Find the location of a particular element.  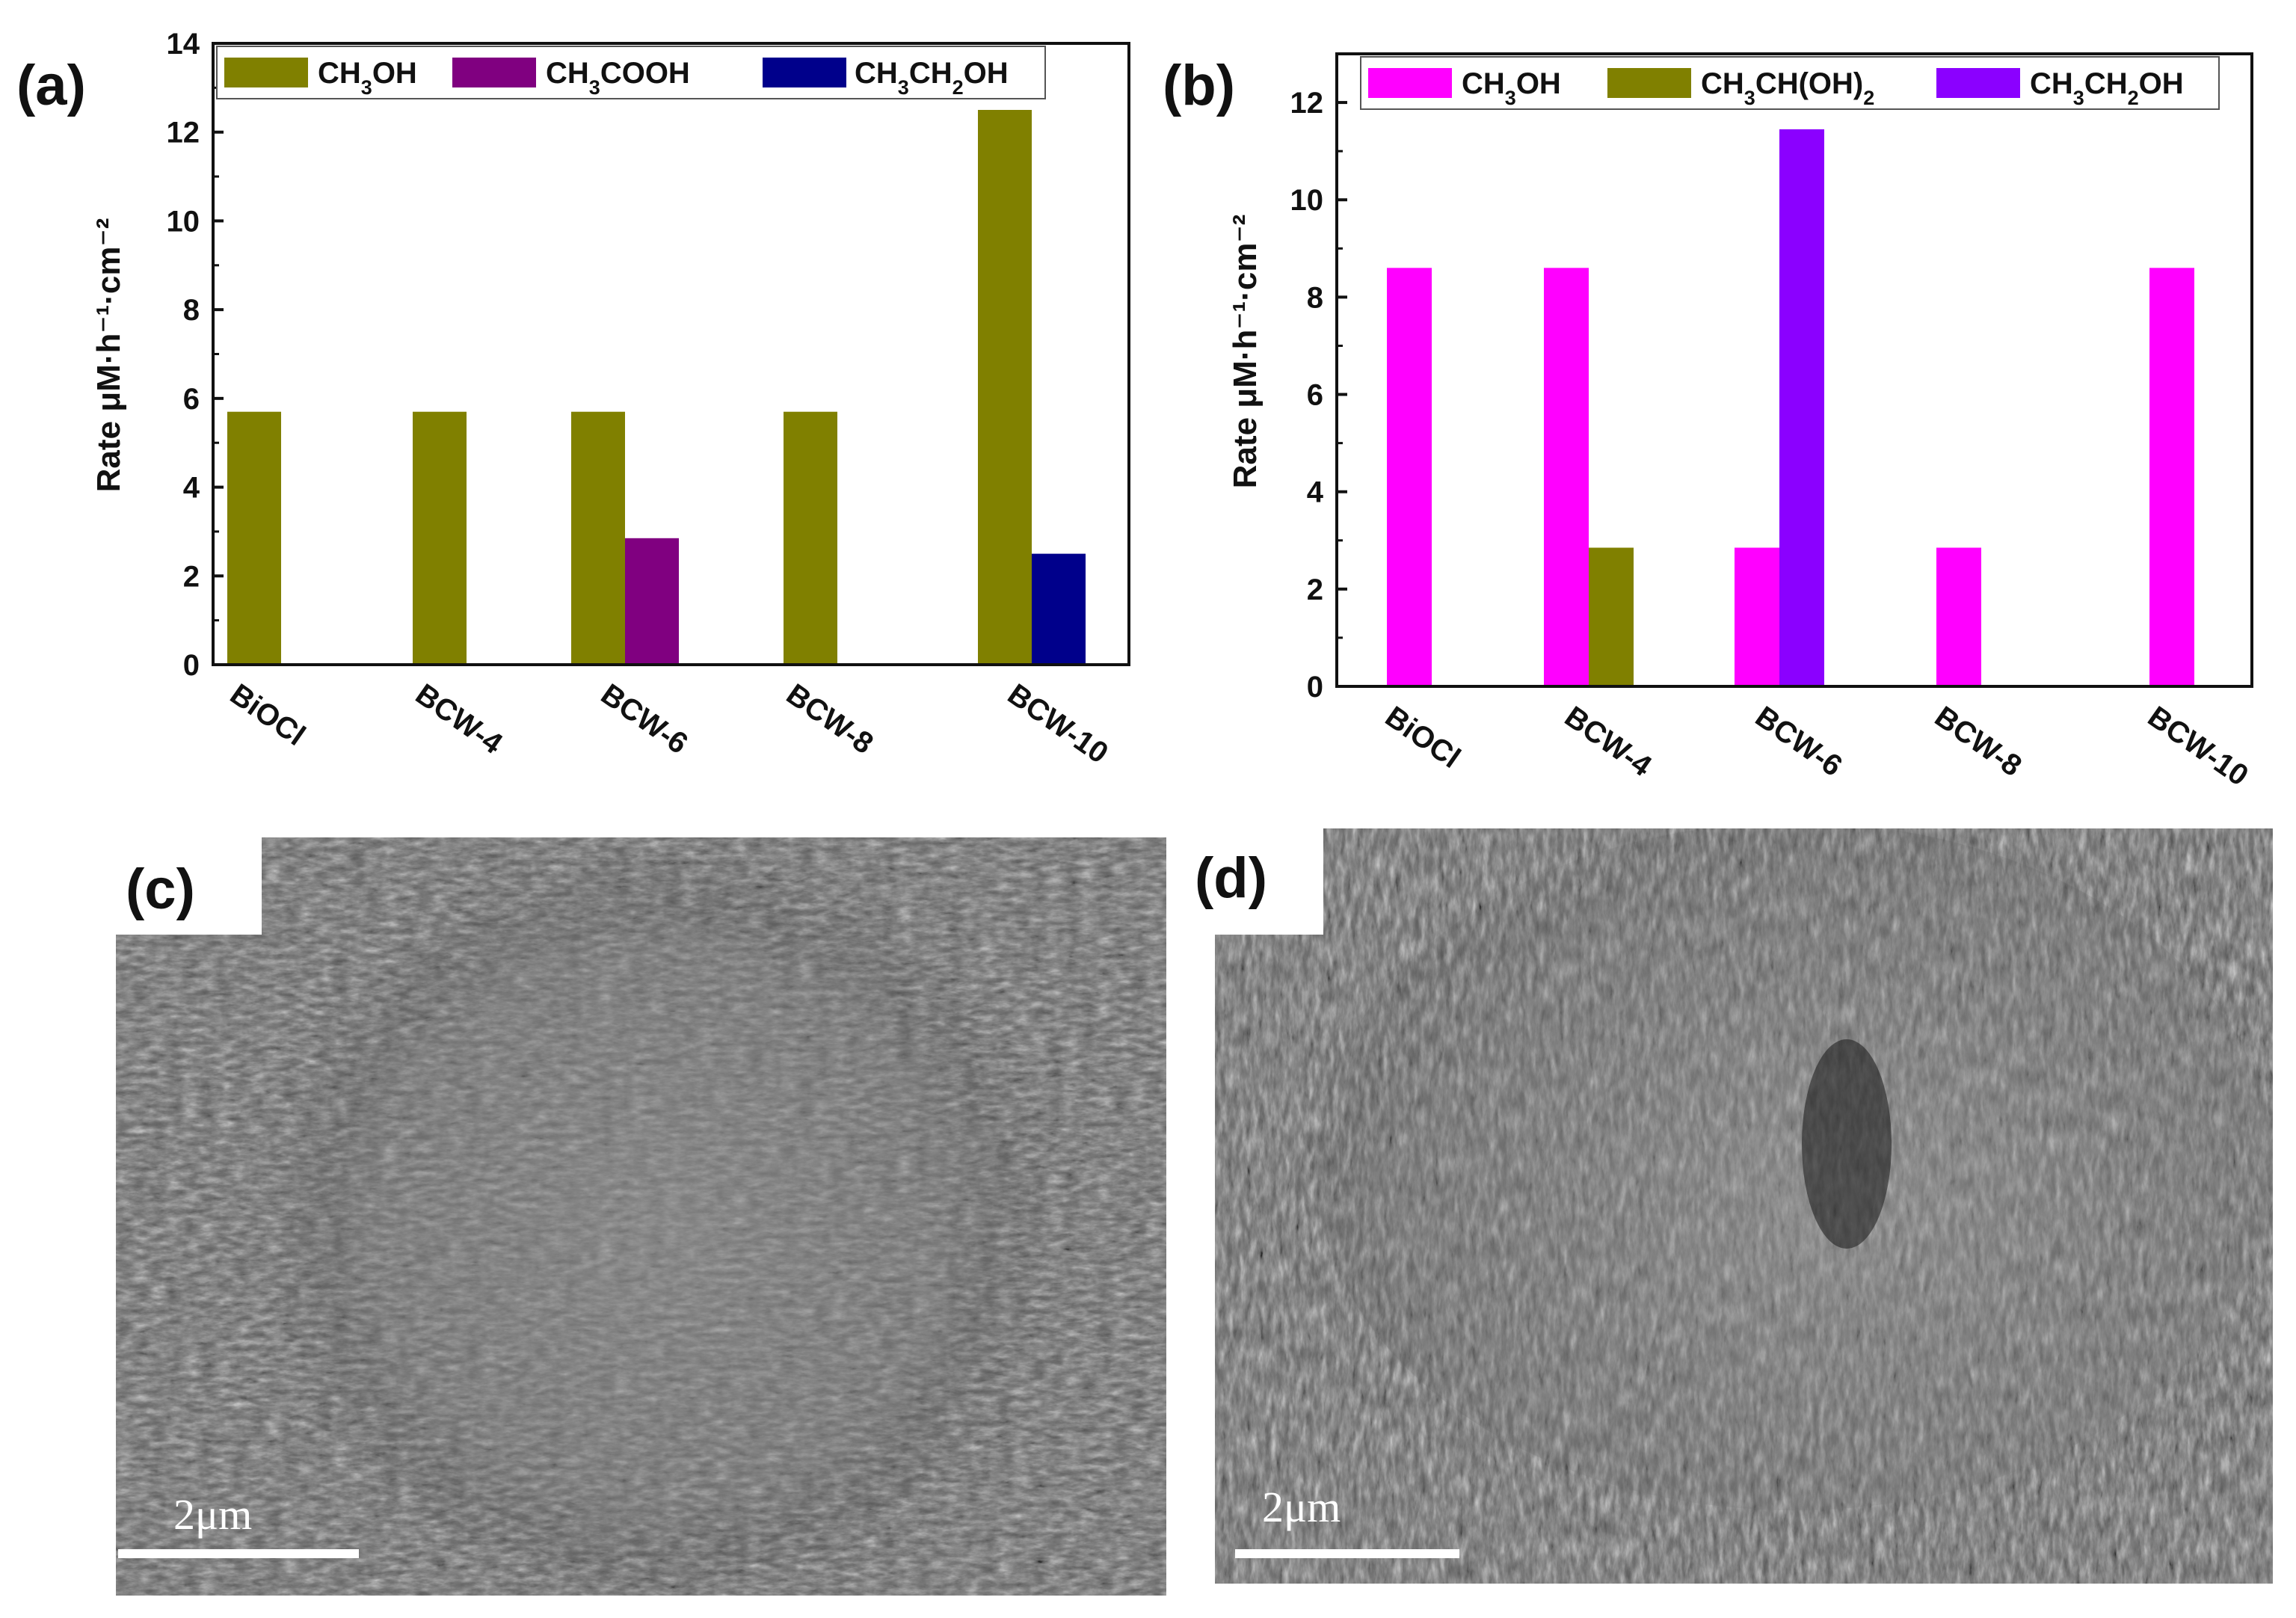

panel-label-d: (d) is located at coordinates (1231, 878).